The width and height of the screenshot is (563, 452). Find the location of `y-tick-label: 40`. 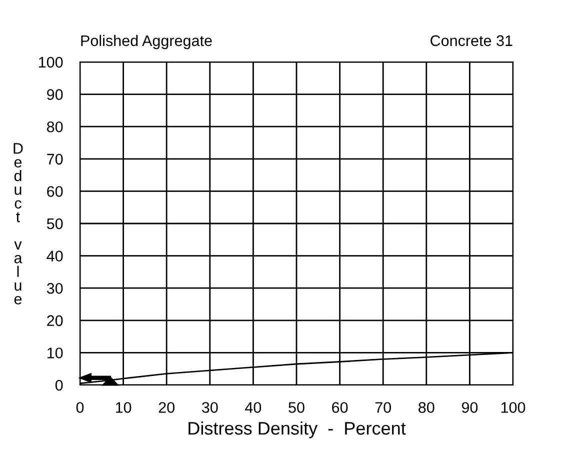

y-tick-label: 40 is located at coordinates (54, 256).